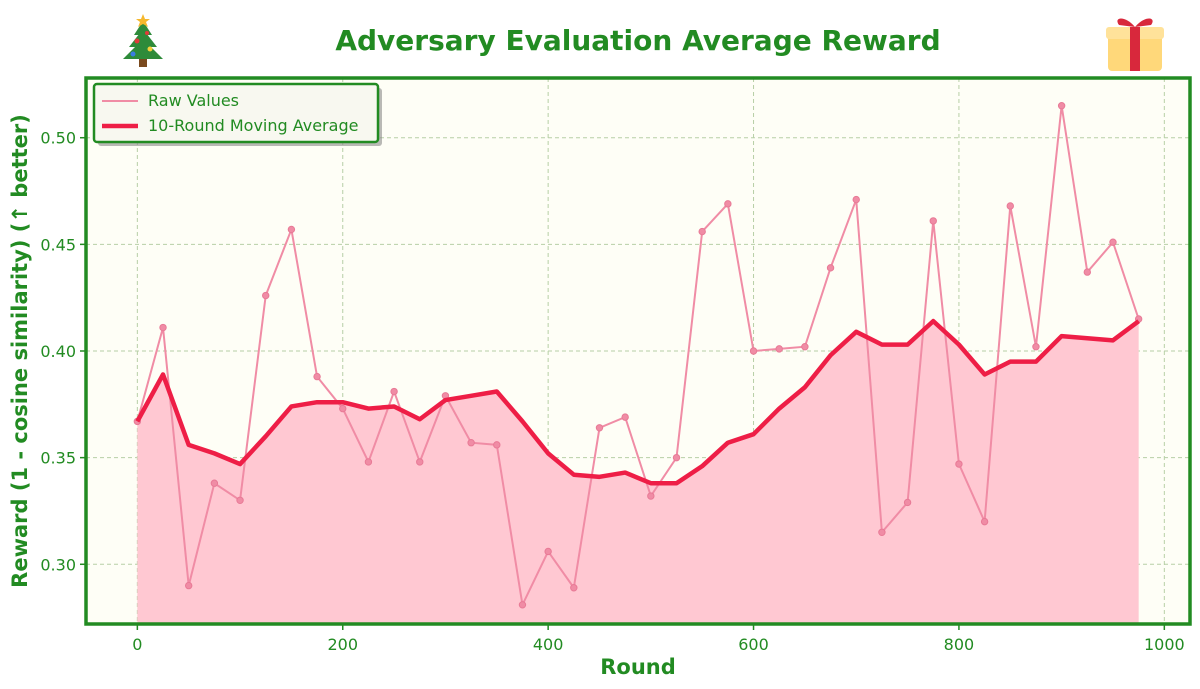 Image resolution: width=1200 pixels, height=689 pixels. Describe the element at coordinates (193, 100) in the screenshot. I see `legend-raw-label: Raw Values` at that location.